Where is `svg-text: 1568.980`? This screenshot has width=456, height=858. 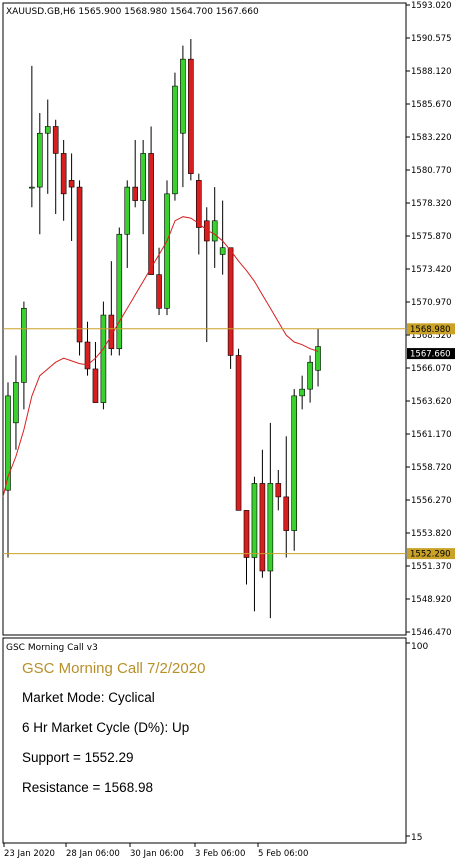
svg-text: 1568.980 is located at coordinates (430, 330).